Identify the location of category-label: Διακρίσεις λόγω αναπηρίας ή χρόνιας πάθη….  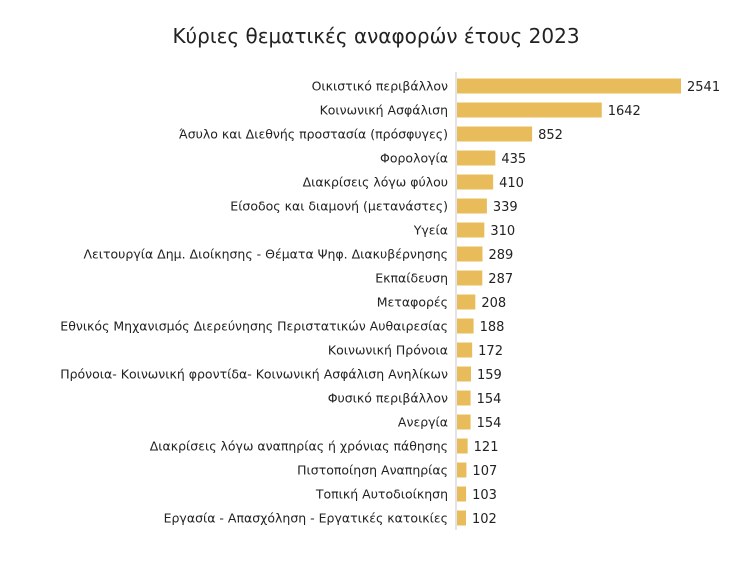
(299, 446).